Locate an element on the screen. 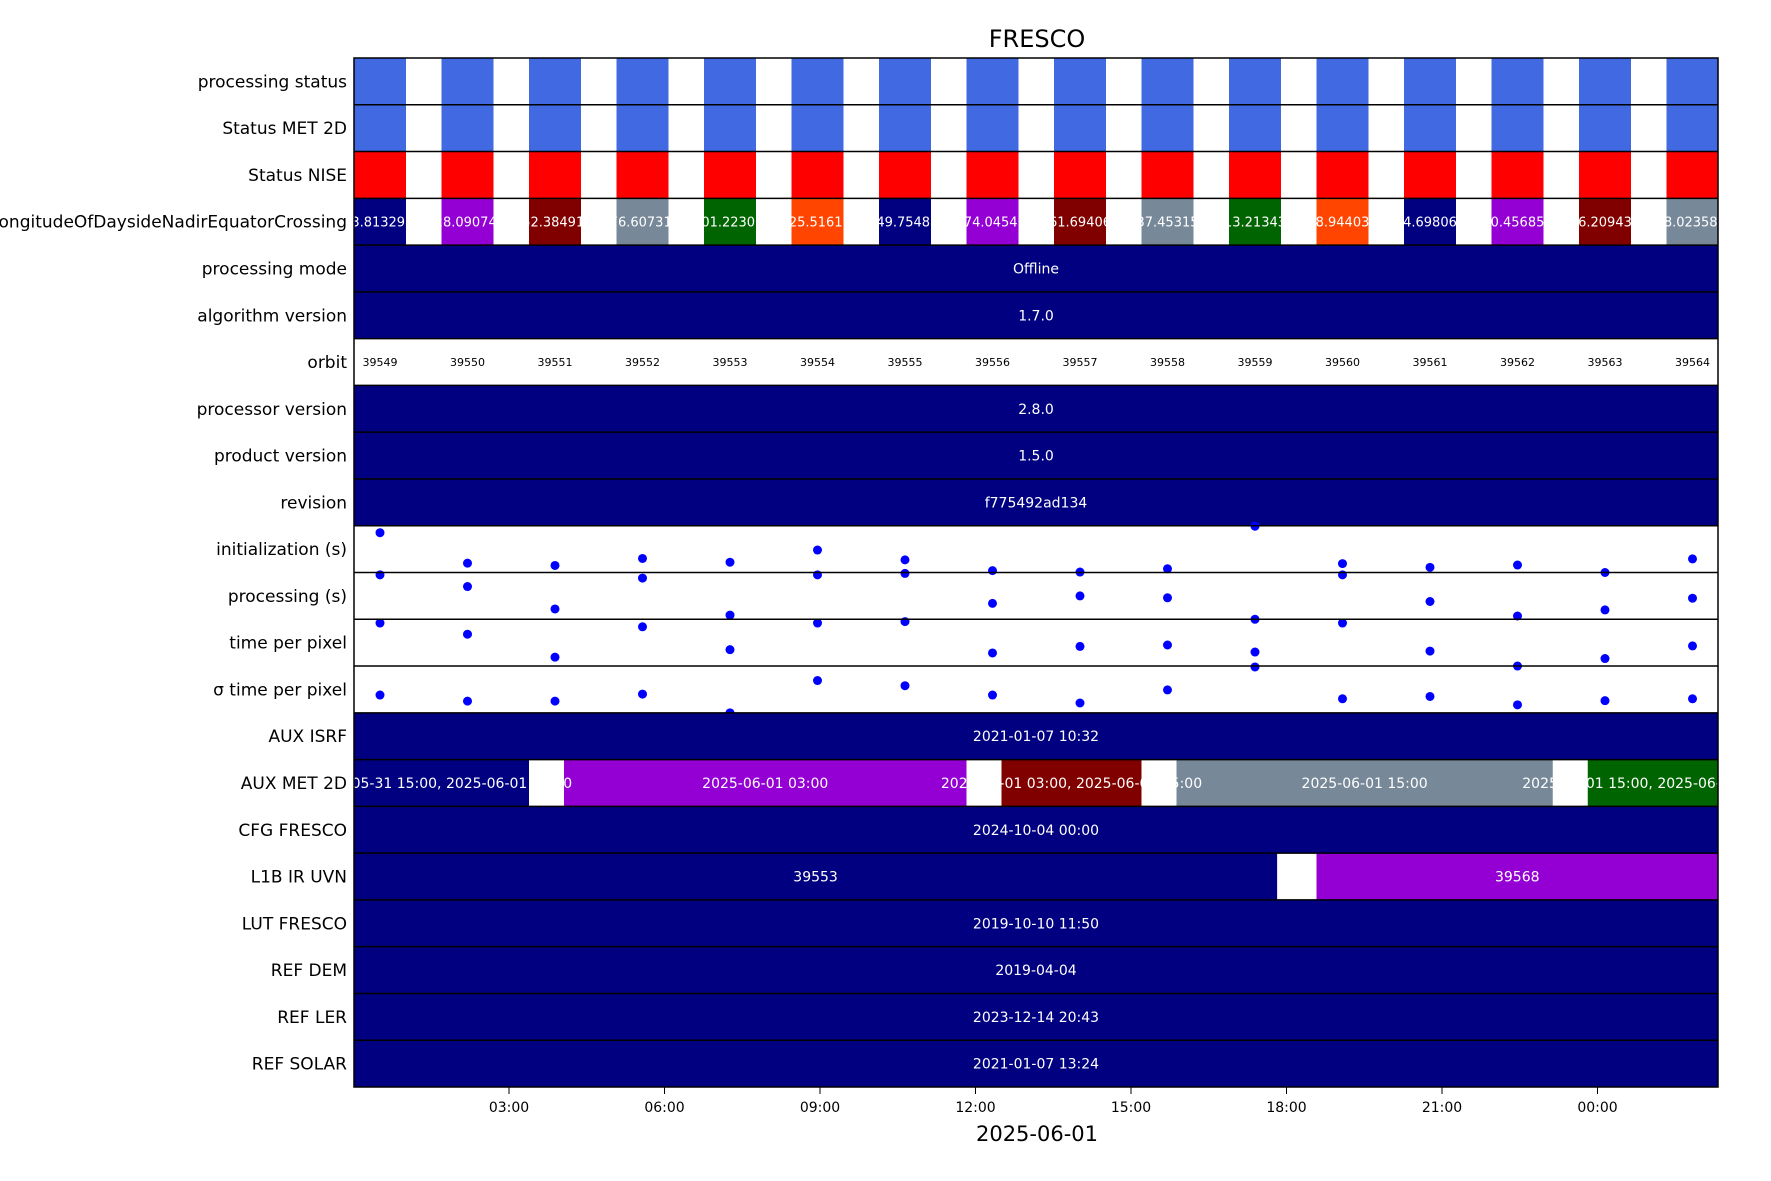 The height and width of the screenshot is (1181, 1771). value-label: 88.944030 is located at coordinates (1342, 223).